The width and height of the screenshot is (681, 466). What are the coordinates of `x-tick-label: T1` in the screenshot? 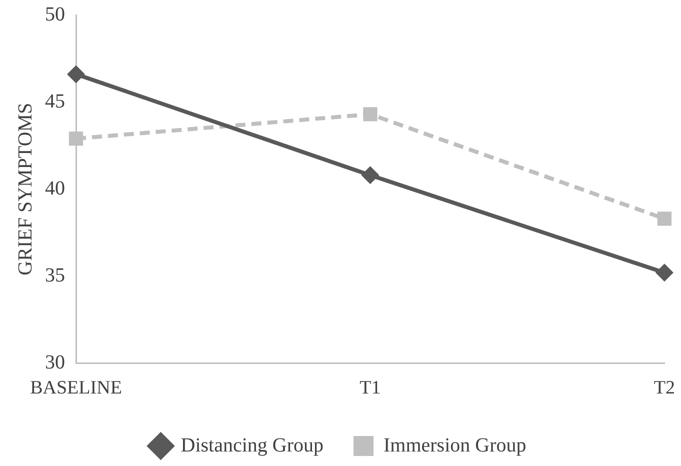 It's located at (370, 388).